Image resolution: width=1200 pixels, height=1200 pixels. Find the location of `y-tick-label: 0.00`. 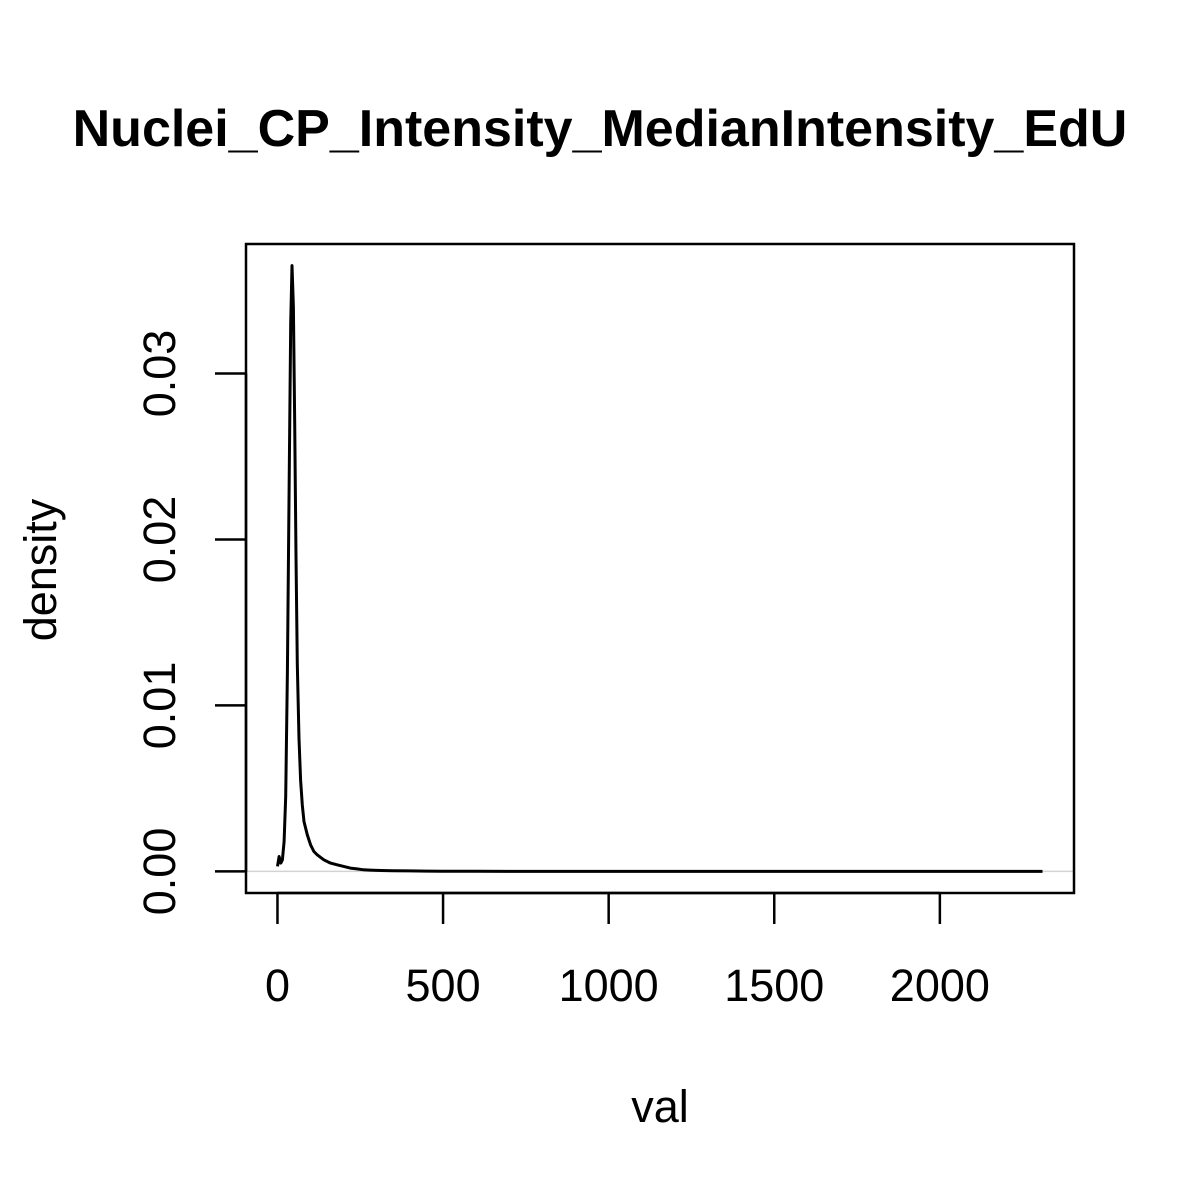

y-tick-label: 0.00 is located at coordinates (159, 872).